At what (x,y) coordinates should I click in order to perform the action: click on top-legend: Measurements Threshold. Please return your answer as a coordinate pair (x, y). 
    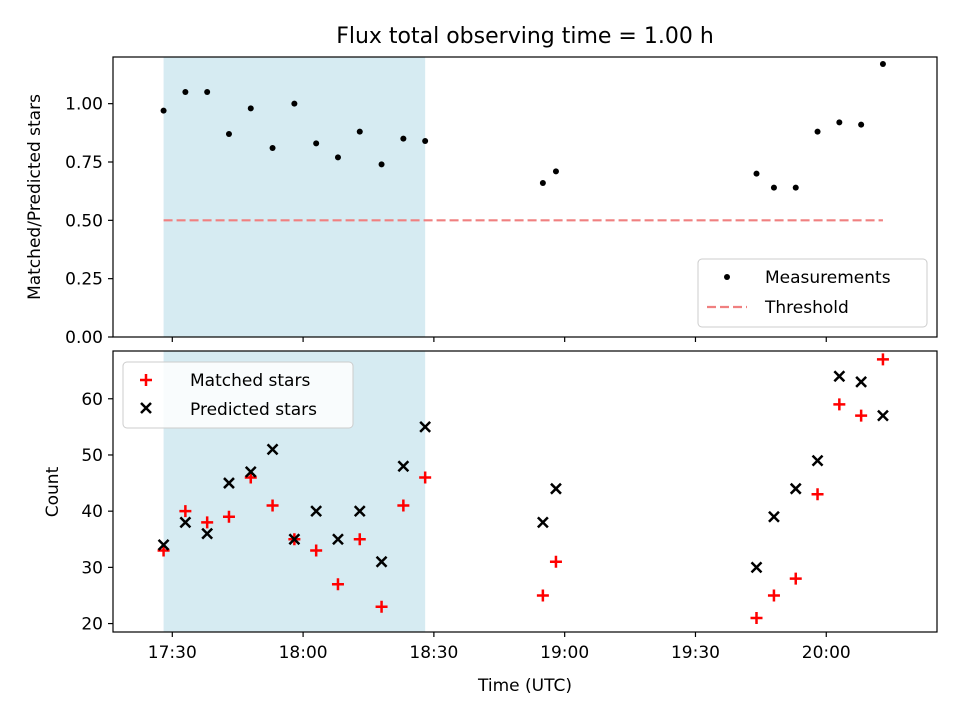
    Looking at the image, I should click on (812, 293).